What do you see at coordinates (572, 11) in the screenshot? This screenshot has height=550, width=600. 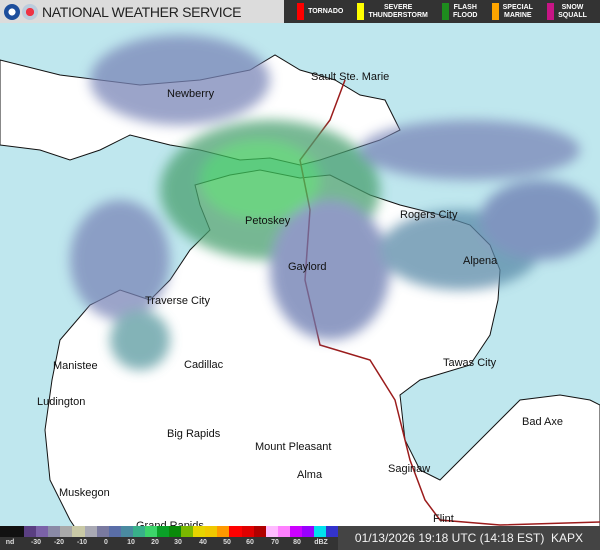 I see `warning-label: SNOW SQUALL` at bounding box center [572, 11].